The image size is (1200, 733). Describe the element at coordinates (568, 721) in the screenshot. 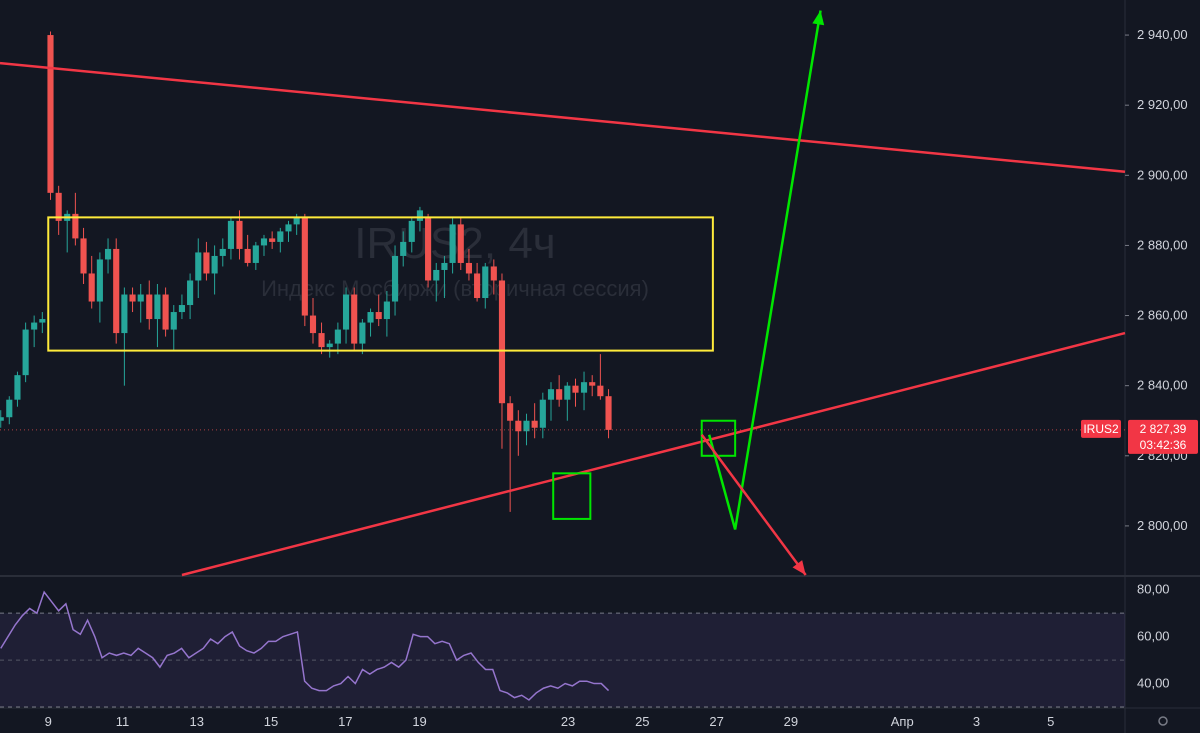

I see `time-tick-label: 23` at that location.